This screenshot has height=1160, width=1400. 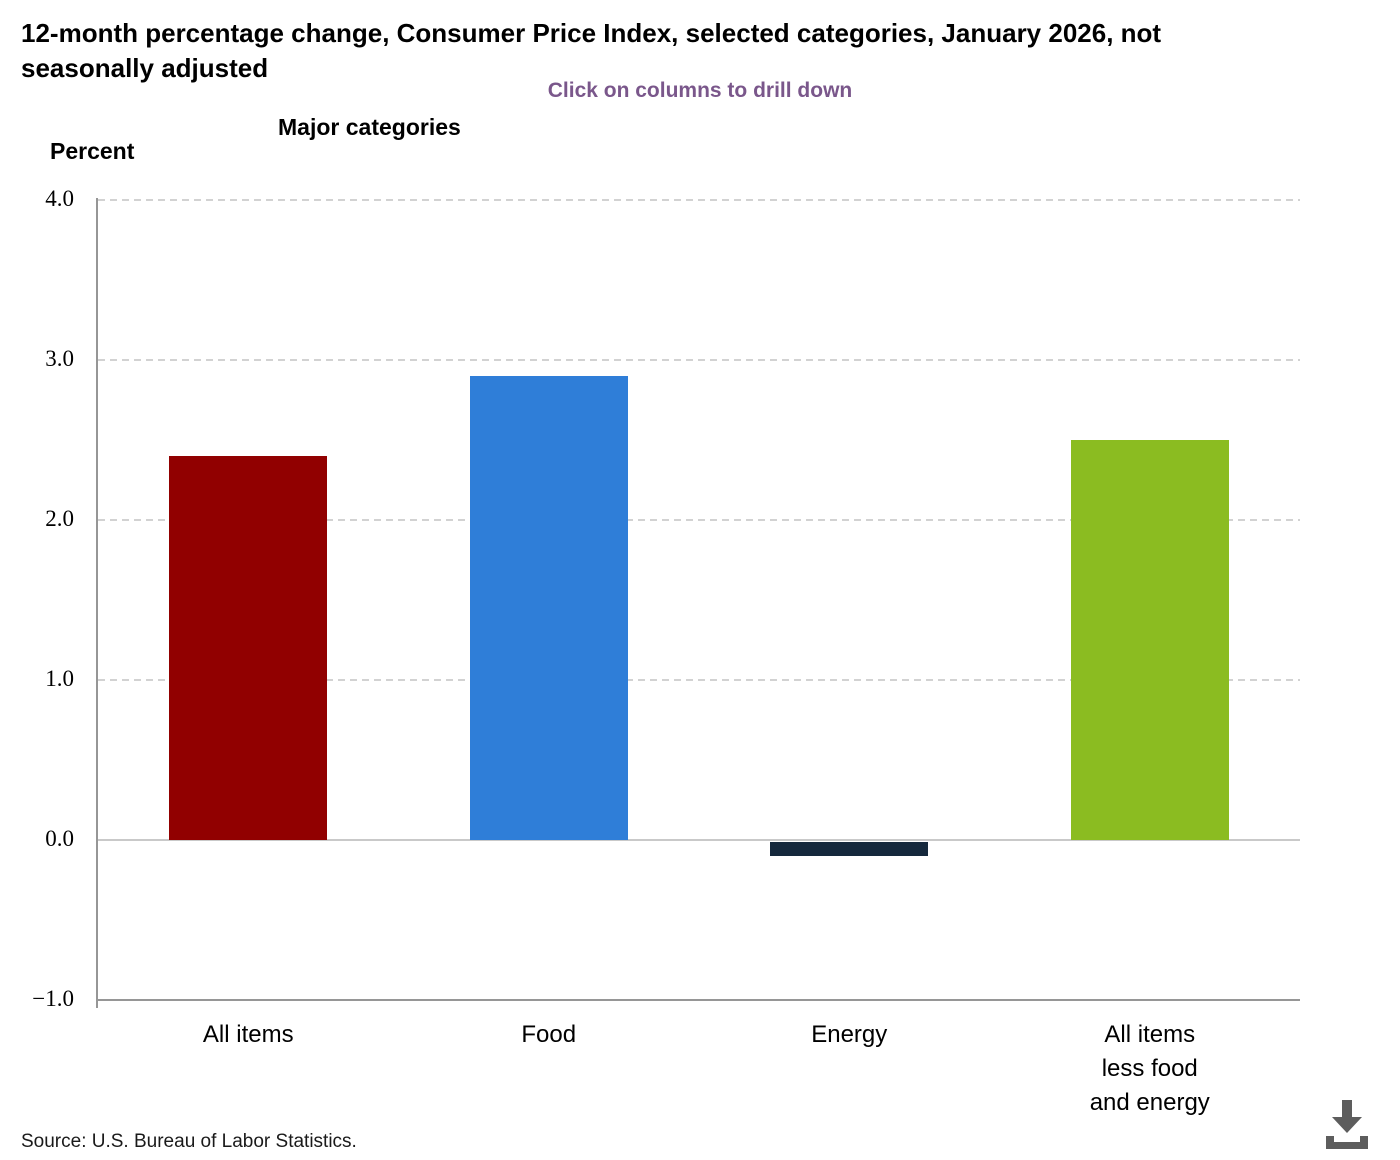 I want to click on gridline-2.0, so click(x=699, y=520).